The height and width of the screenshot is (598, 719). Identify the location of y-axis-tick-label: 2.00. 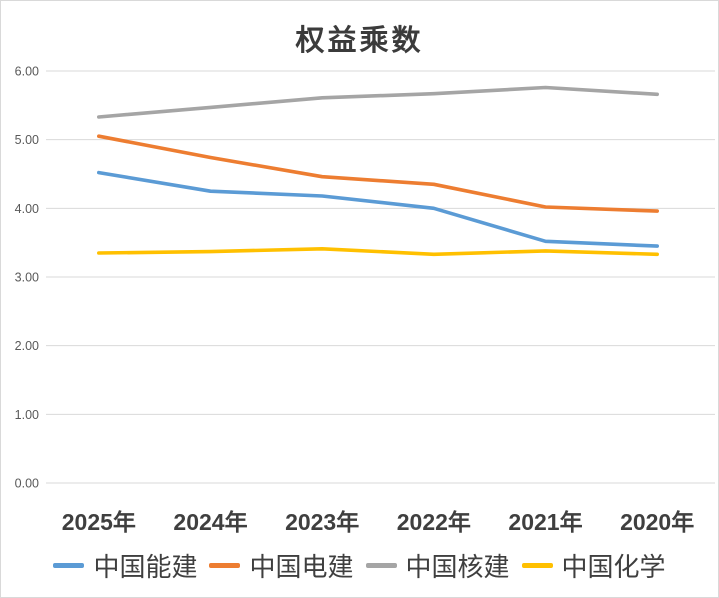
(27, 346).